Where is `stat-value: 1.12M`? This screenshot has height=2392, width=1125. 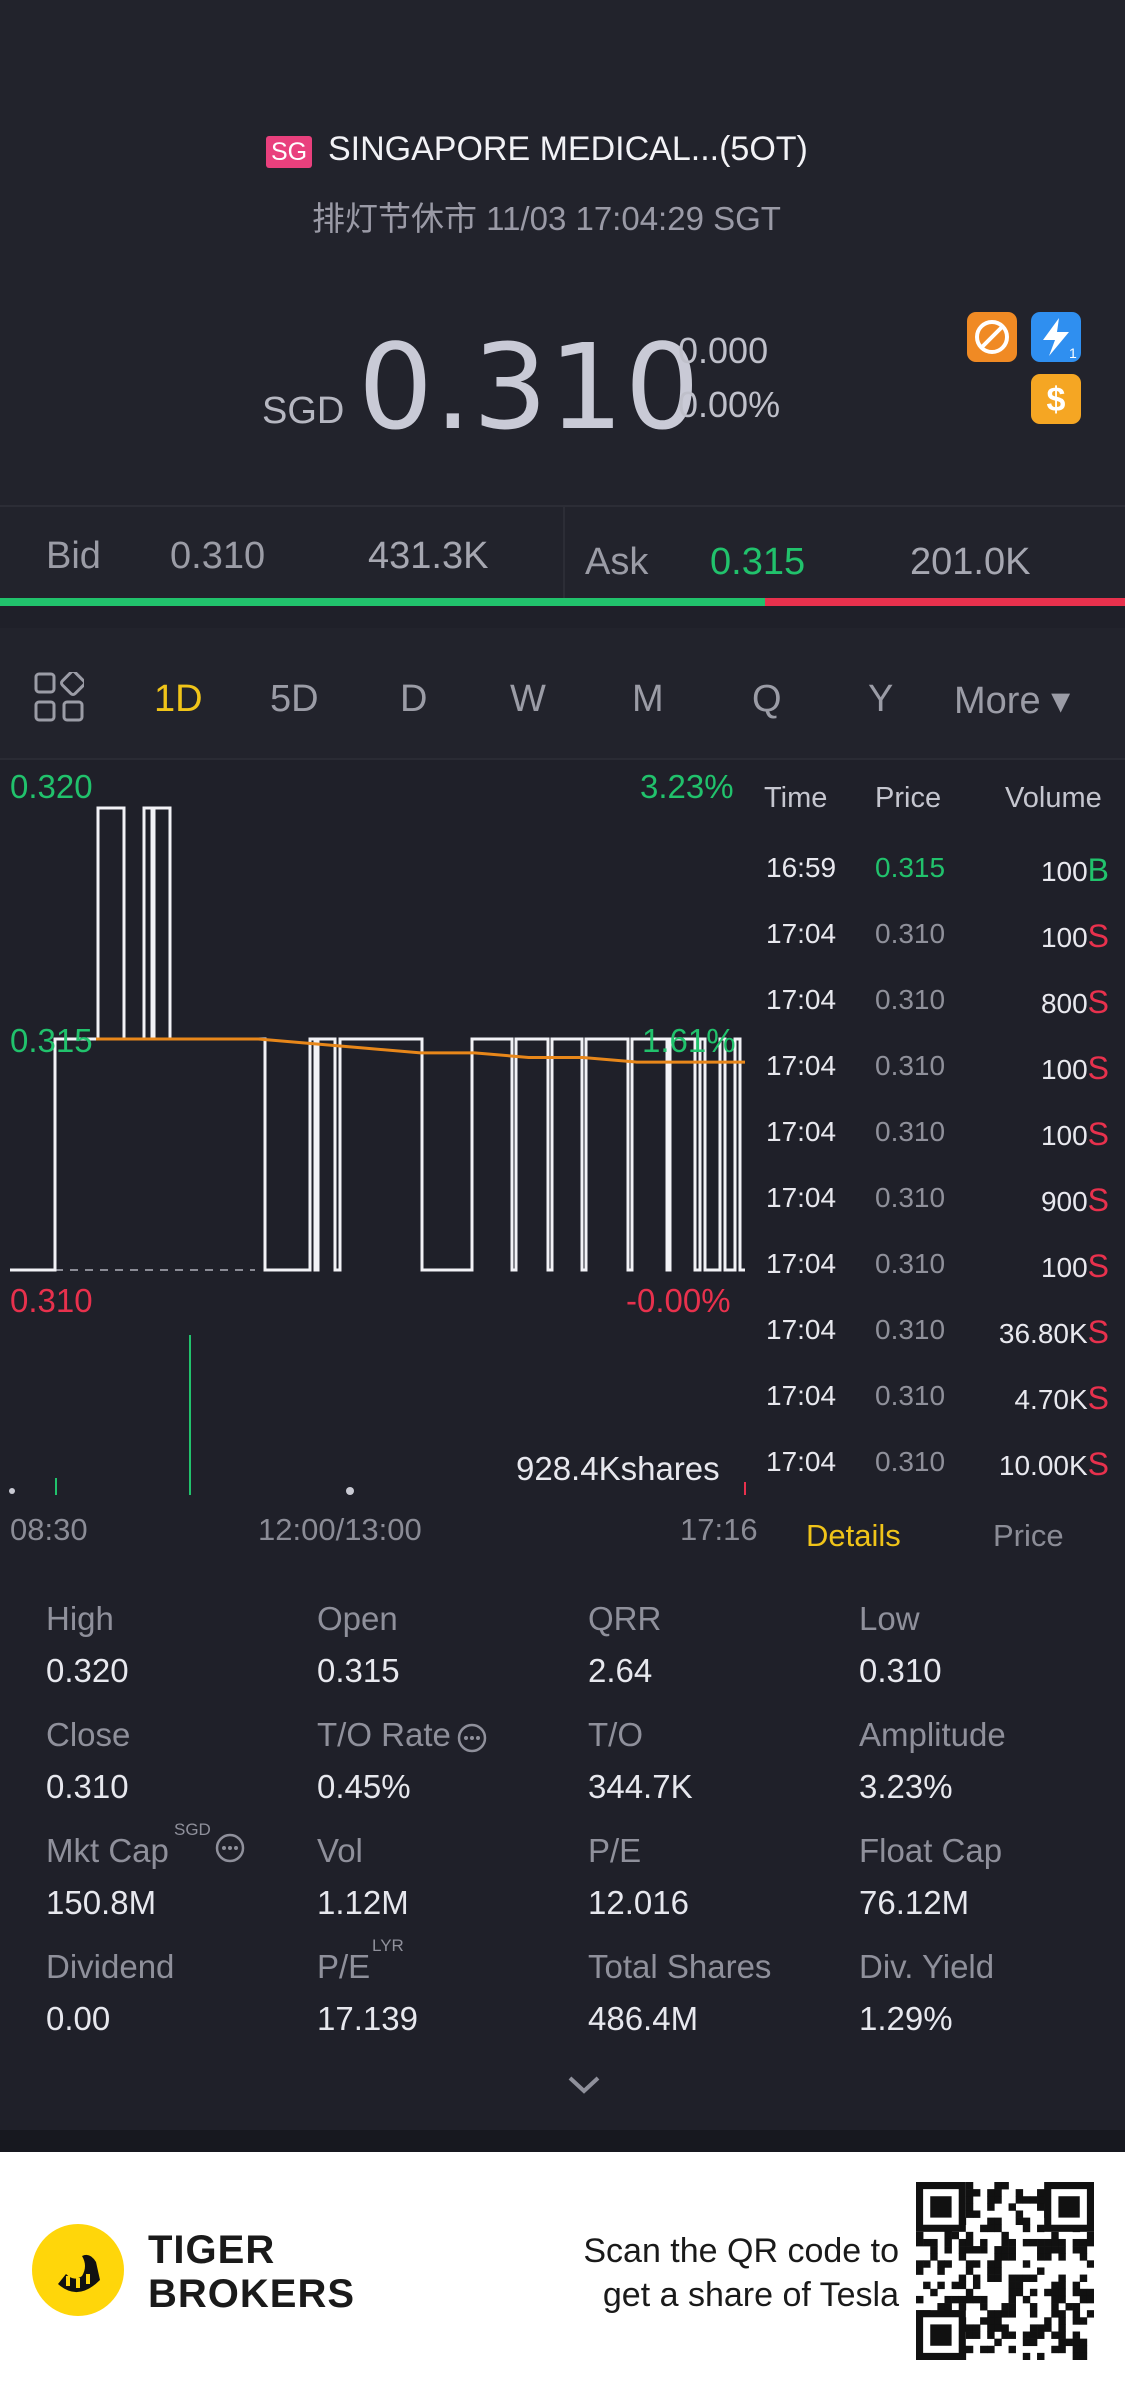
stat-value: 1.12M is located at coordinates (363, 1902).